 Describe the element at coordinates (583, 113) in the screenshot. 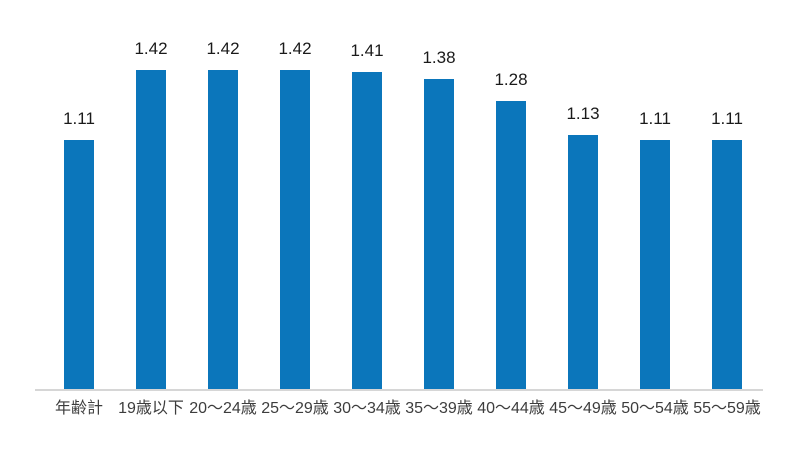

I see `bar-value-label: 1.13` at that location.